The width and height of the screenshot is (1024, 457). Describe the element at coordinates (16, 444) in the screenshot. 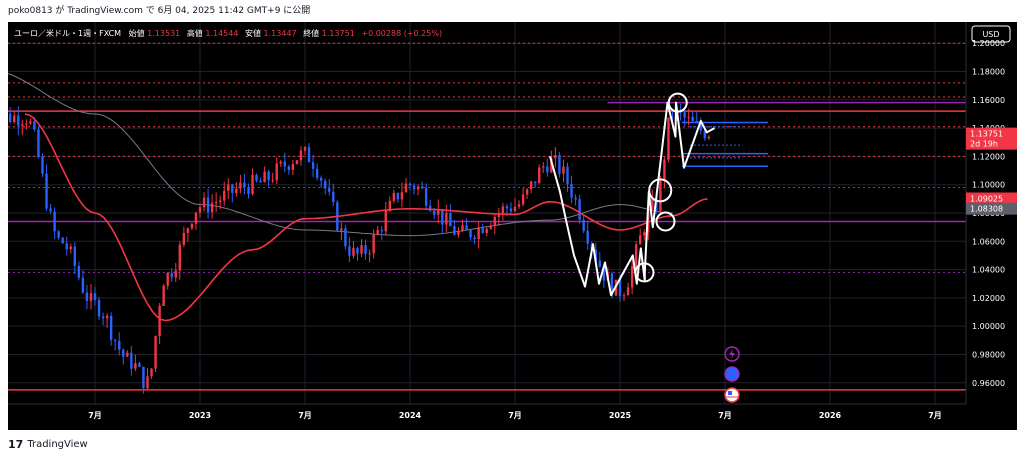

I see `tradingview-logo-icon: 17` at that location.